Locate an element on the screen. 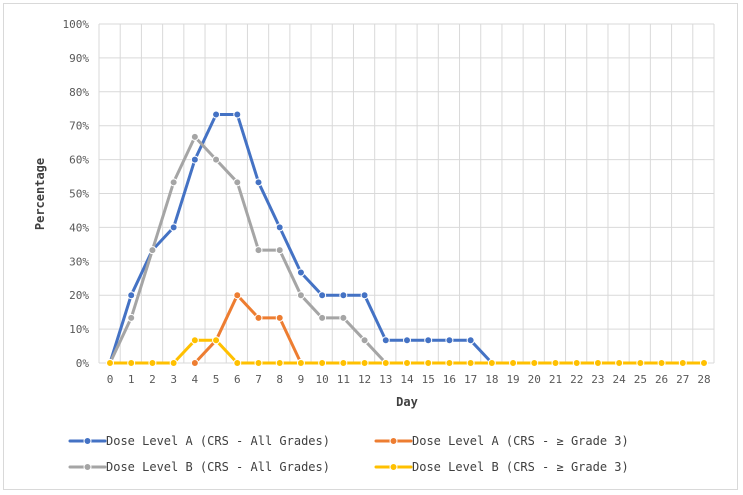 The image size is (743, 495). y-tick-label: 70% is located at coordinates (79, 126).